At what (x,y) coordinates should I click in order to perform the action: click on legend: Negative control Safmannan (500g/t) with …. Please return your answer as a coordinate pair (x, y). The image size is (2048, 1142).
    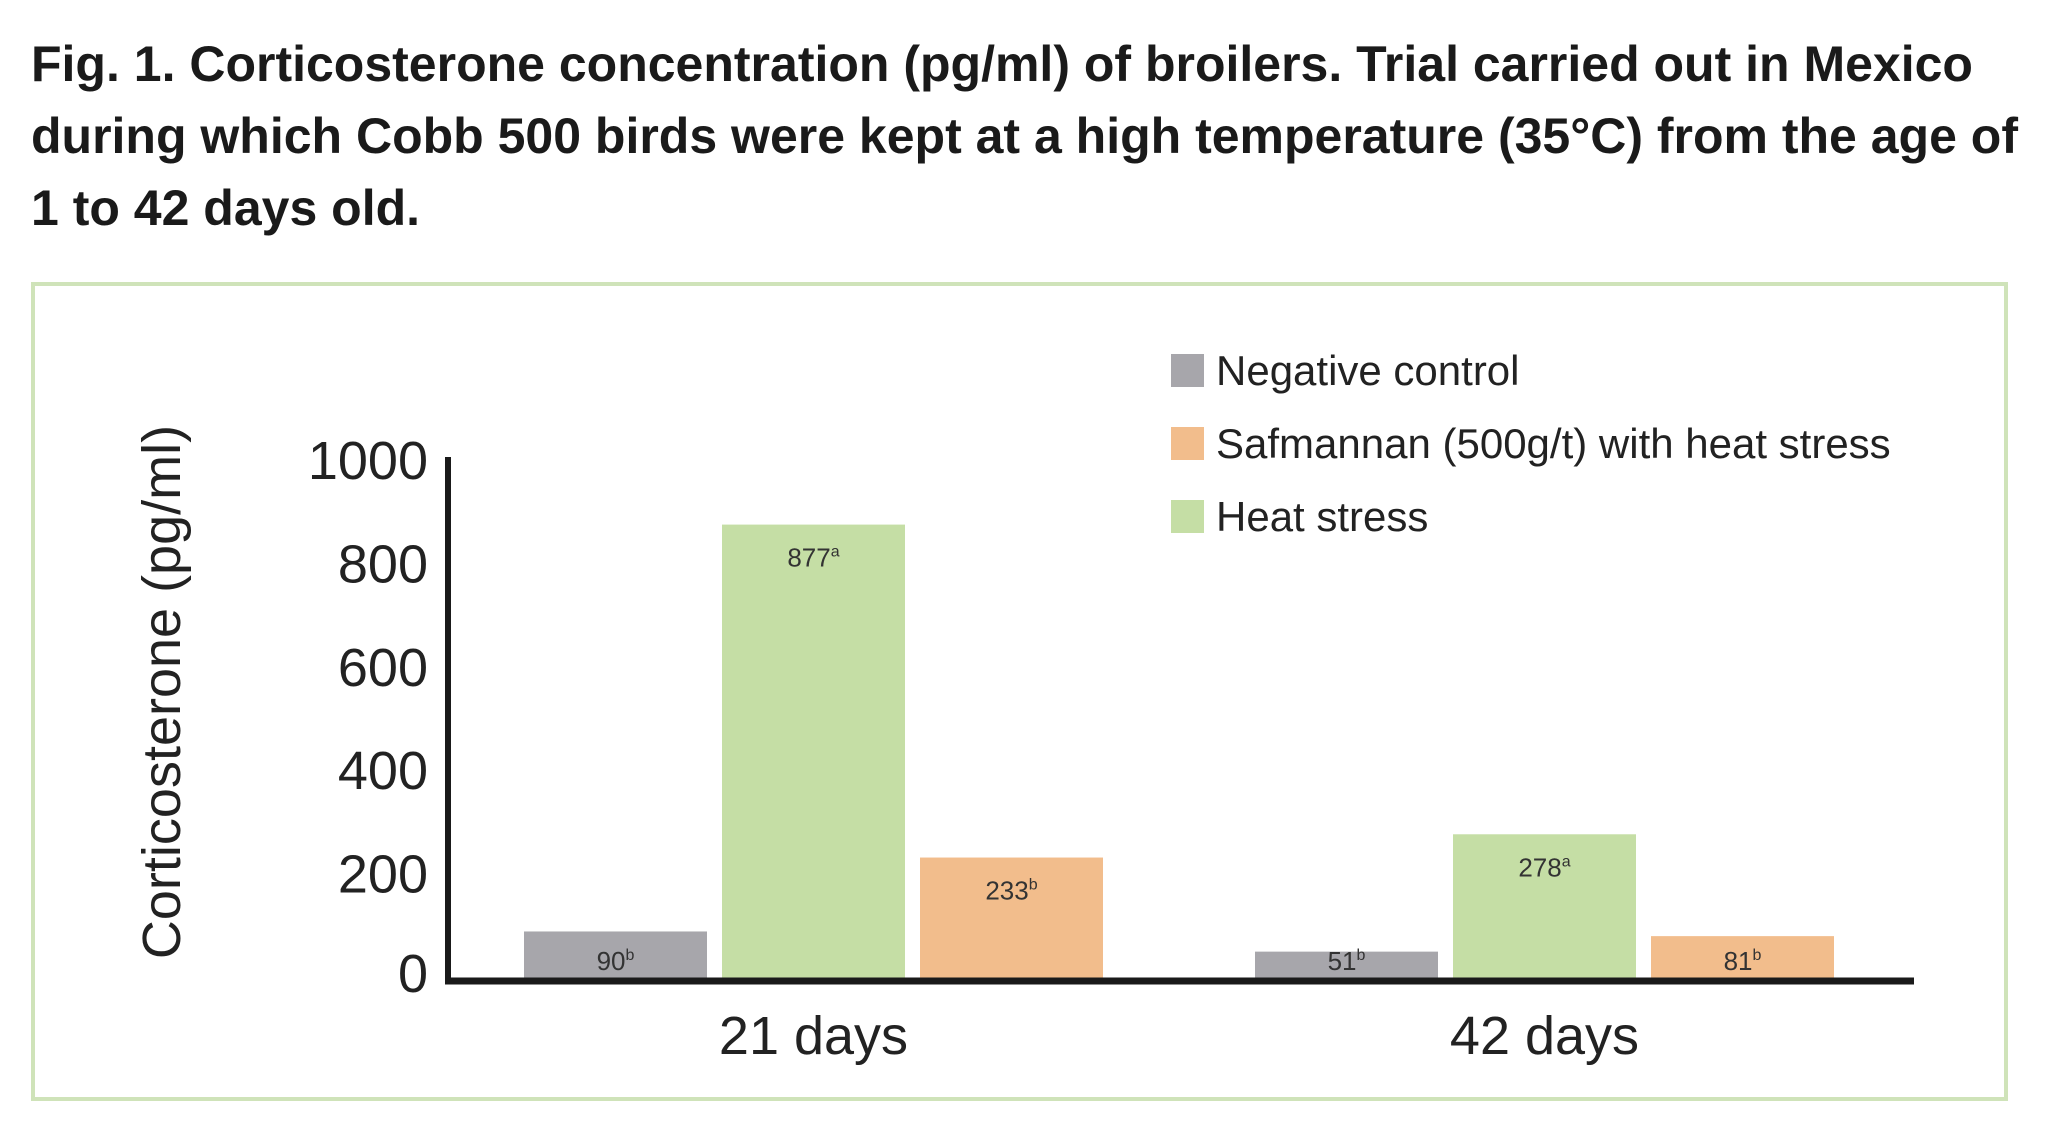
    Looking at the image, I should click on (1531, 443).